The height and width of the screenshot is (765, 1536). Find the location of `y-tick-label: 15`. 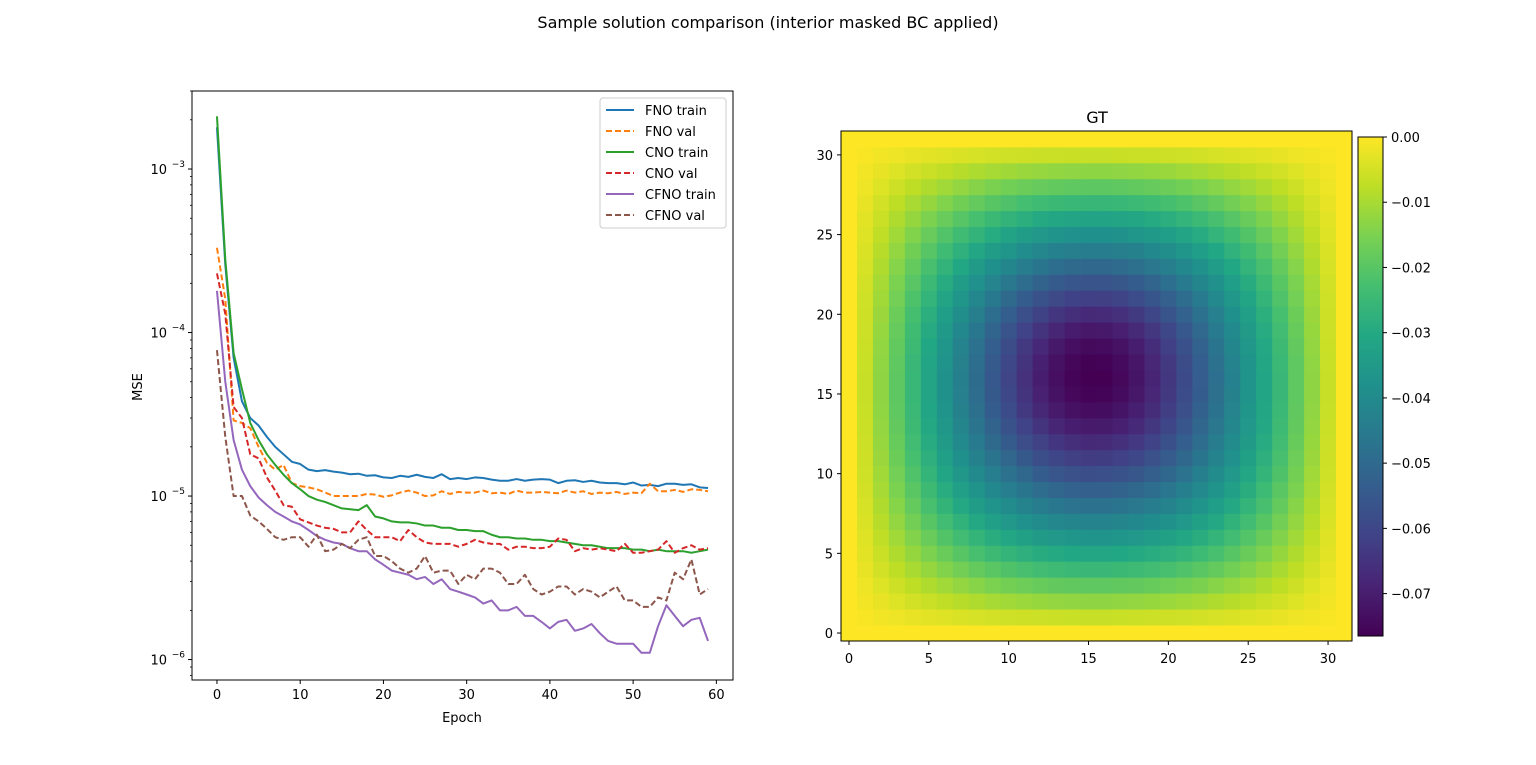

y-tick-label: 15 is located at coordinates (824, 395).